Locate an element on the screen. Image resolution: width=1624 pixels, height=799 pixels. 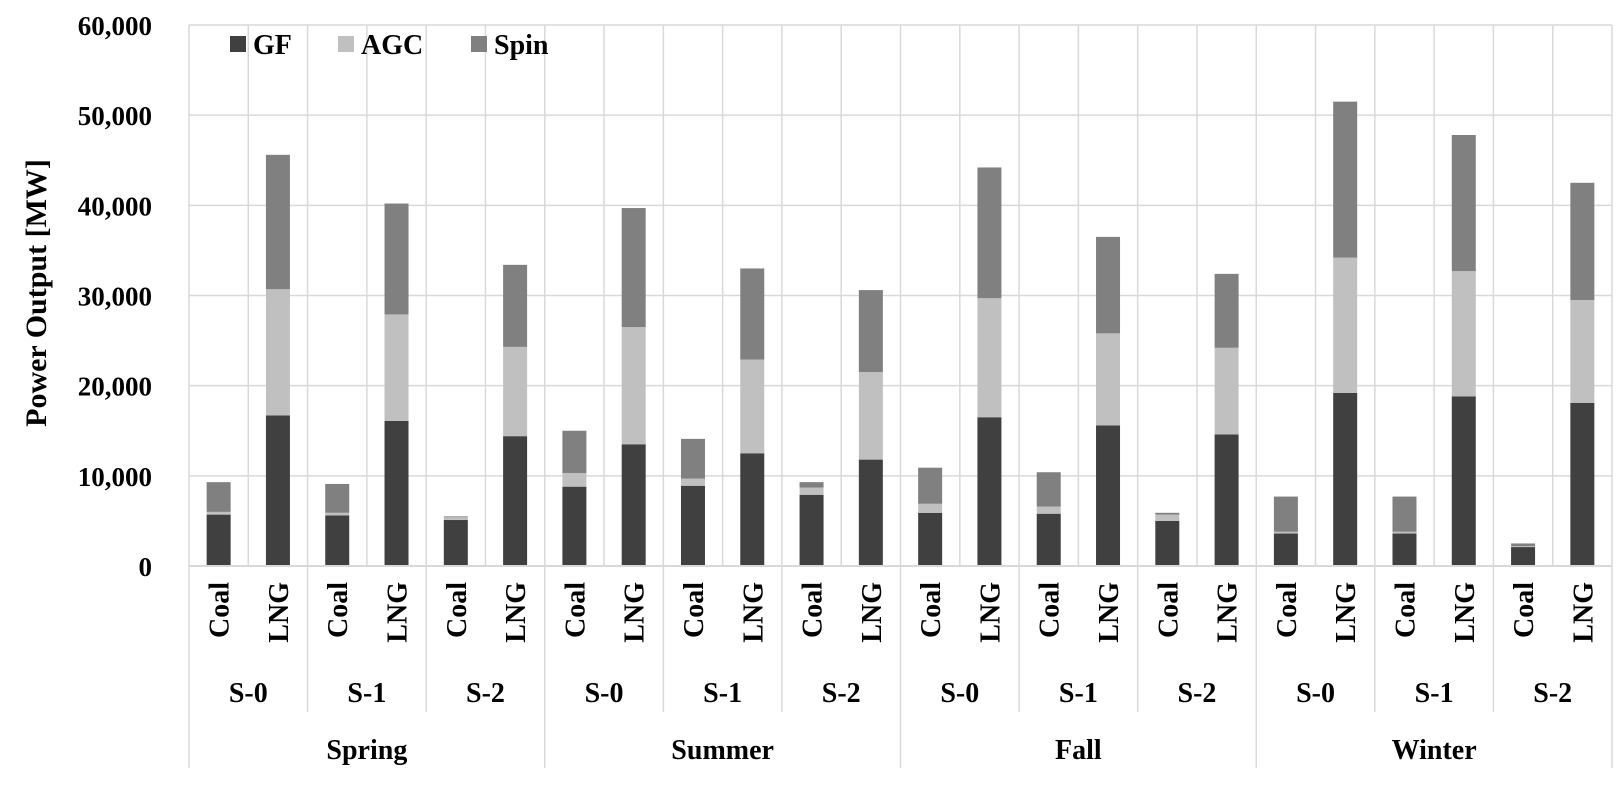
legend: GF AGC Spin is located at coordinates (389, 45).